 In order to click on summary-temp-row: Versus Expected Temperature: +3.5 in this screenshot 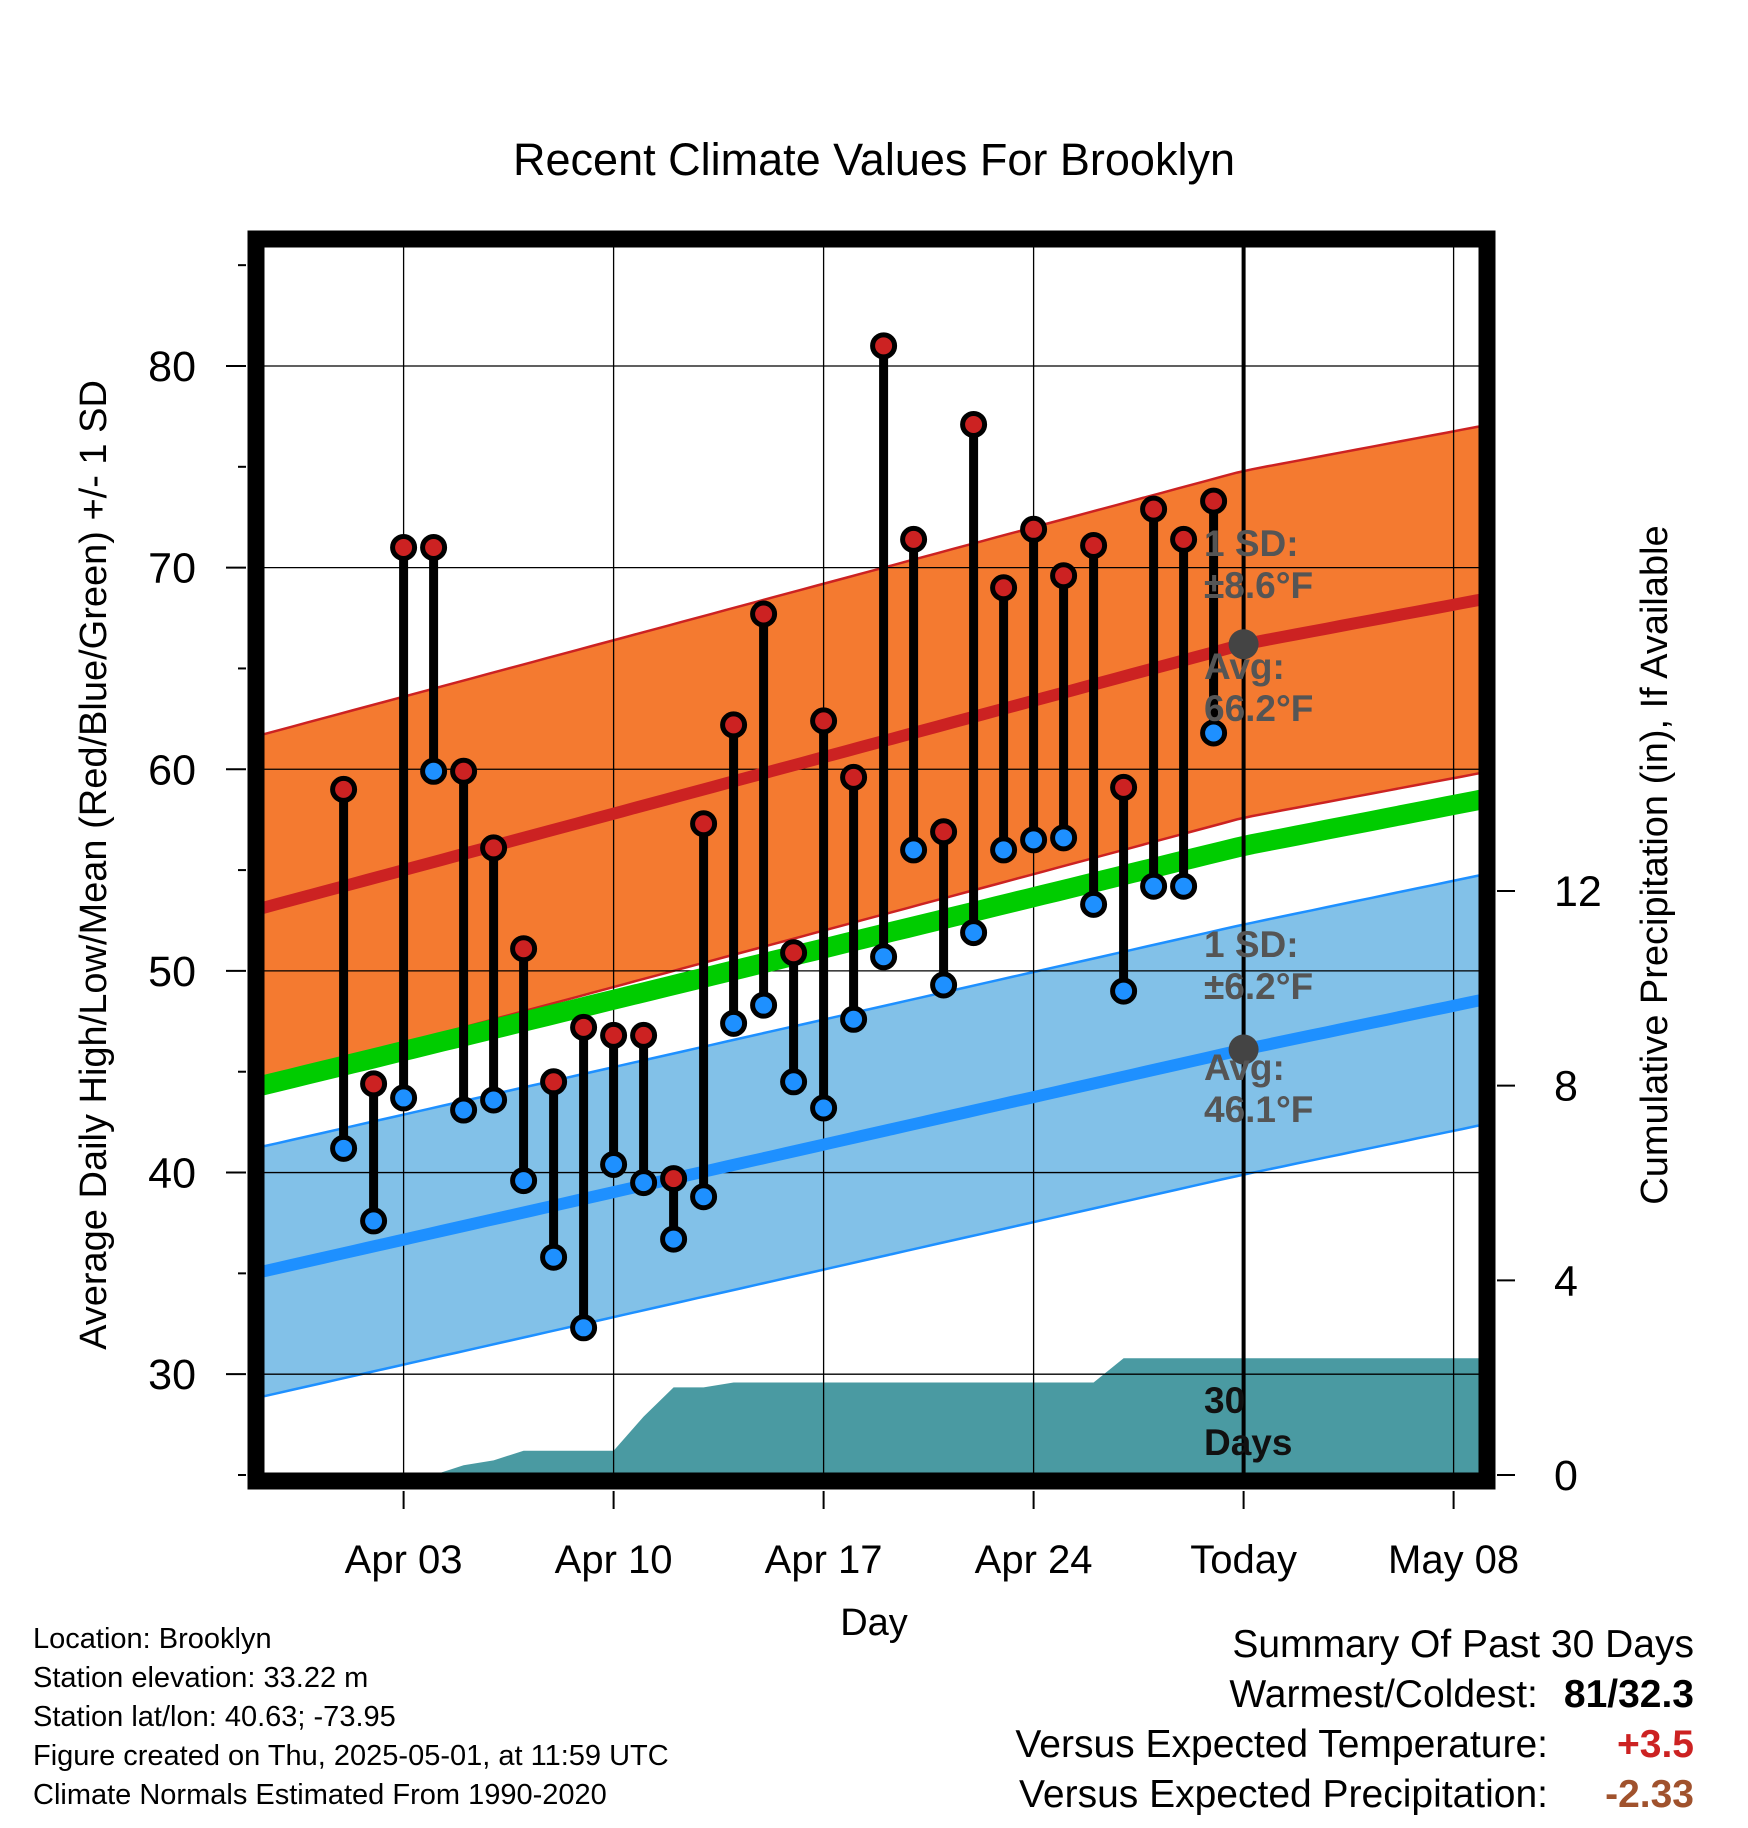, I will do `click(1354, 1745)`.